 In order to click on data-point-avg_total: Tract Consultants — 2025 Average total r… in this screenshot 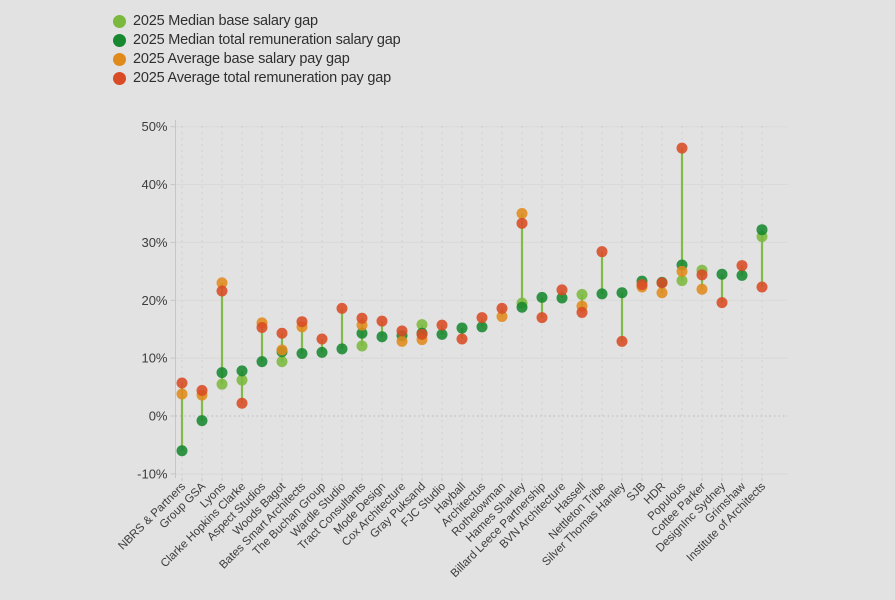, I will do `click(362, 318)`.